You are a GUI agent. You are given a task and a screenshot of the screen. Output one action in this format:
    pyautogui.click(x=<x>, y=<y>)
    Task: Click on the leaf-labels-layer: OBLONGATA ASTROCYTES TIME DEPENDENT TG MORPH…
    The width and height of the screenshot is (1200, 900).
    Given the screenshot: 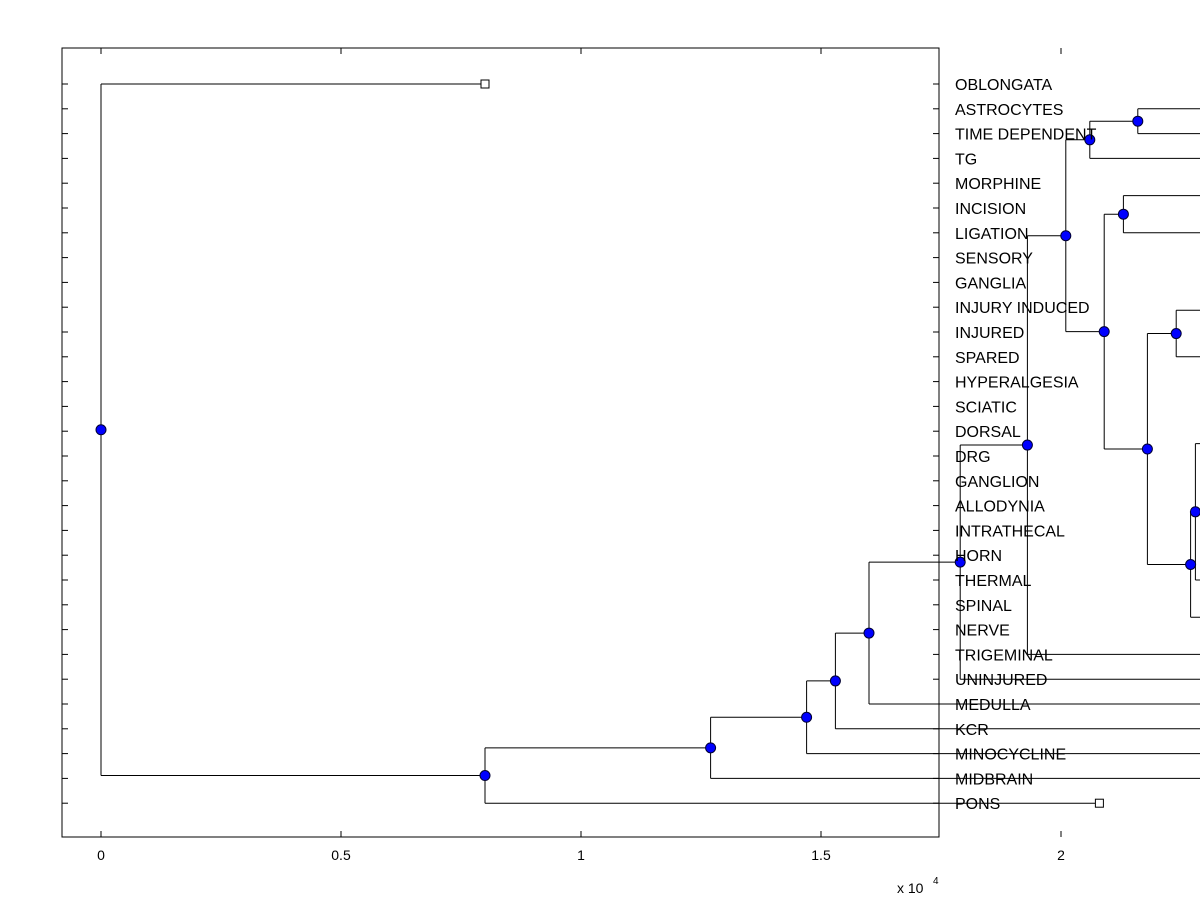 What is the action you would take?
    pyautogui.click(x=1026, y=445)
    